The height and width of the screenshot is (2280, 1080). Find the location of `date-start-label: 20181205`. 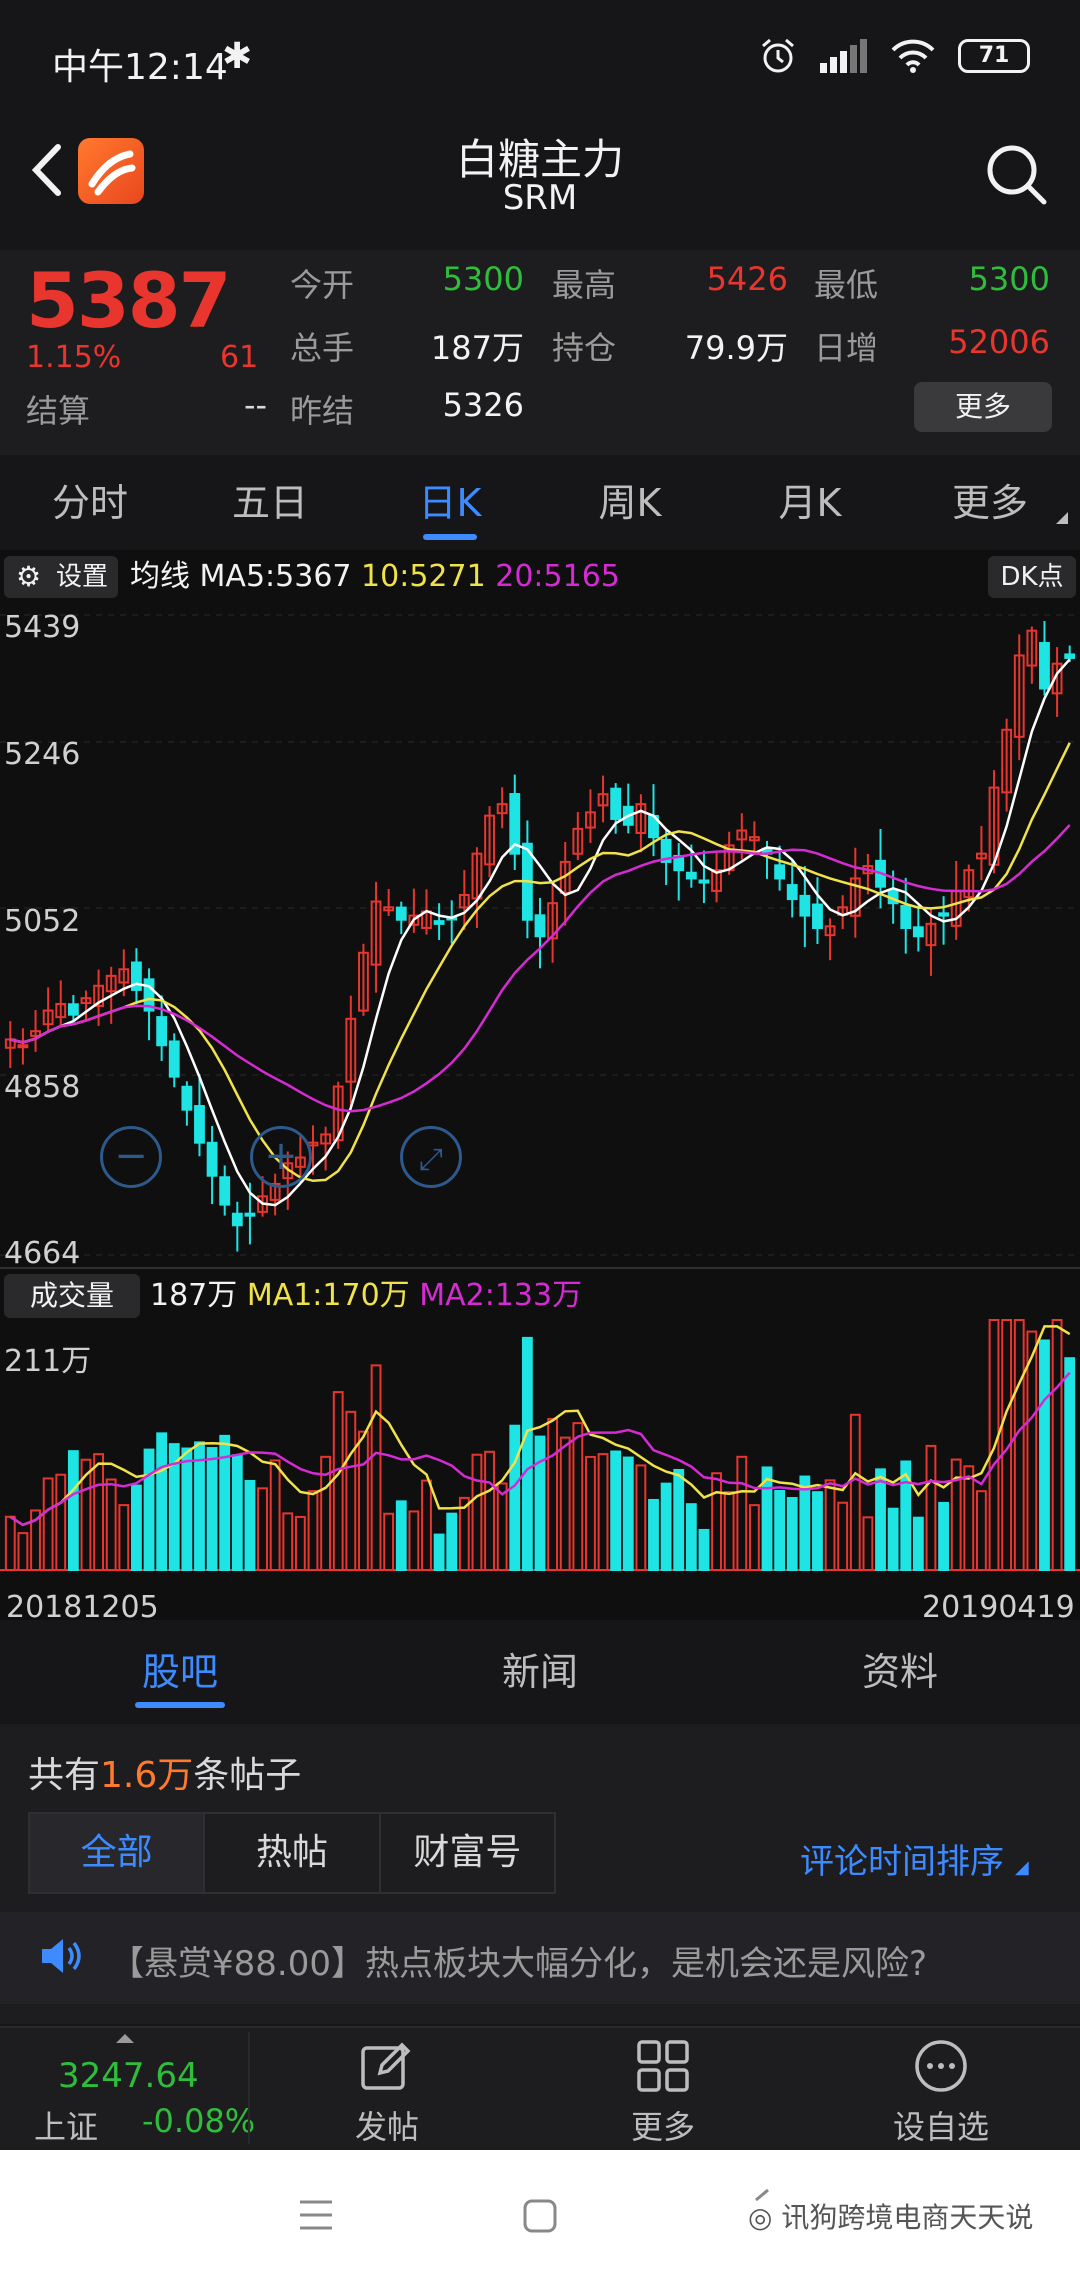

date-start-label: 20181205 is located at coordinates (82, 1607).